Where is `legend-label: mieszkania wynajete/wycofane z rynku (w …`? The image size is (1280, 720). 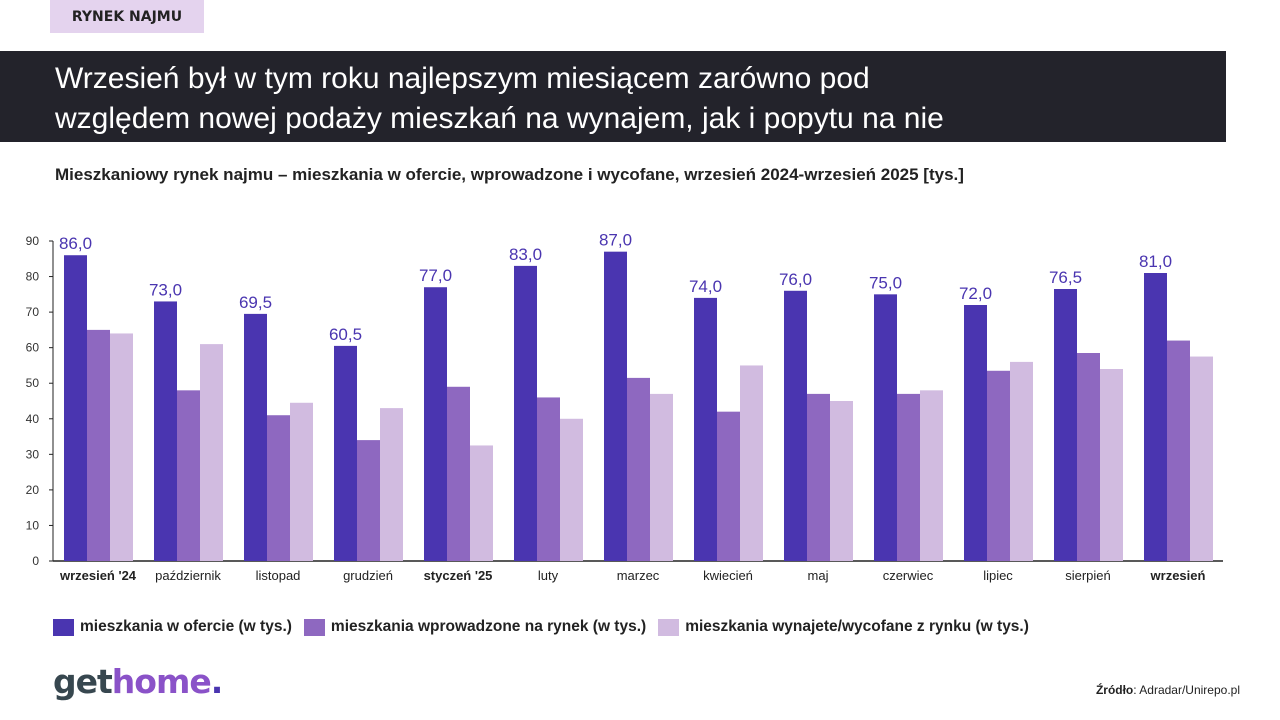 legend-label: mieszkania wynajete/wycofane z rynku (w … is located at coordinates (857, 626).